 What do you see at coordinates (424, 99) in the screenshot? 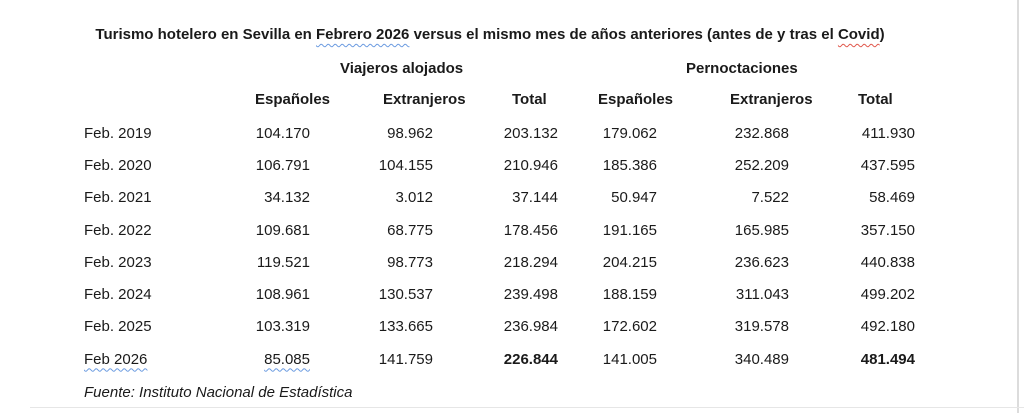
I see `column-header-extranjeros-viajeros: Extranjeros` at bounding box center [424, 99].